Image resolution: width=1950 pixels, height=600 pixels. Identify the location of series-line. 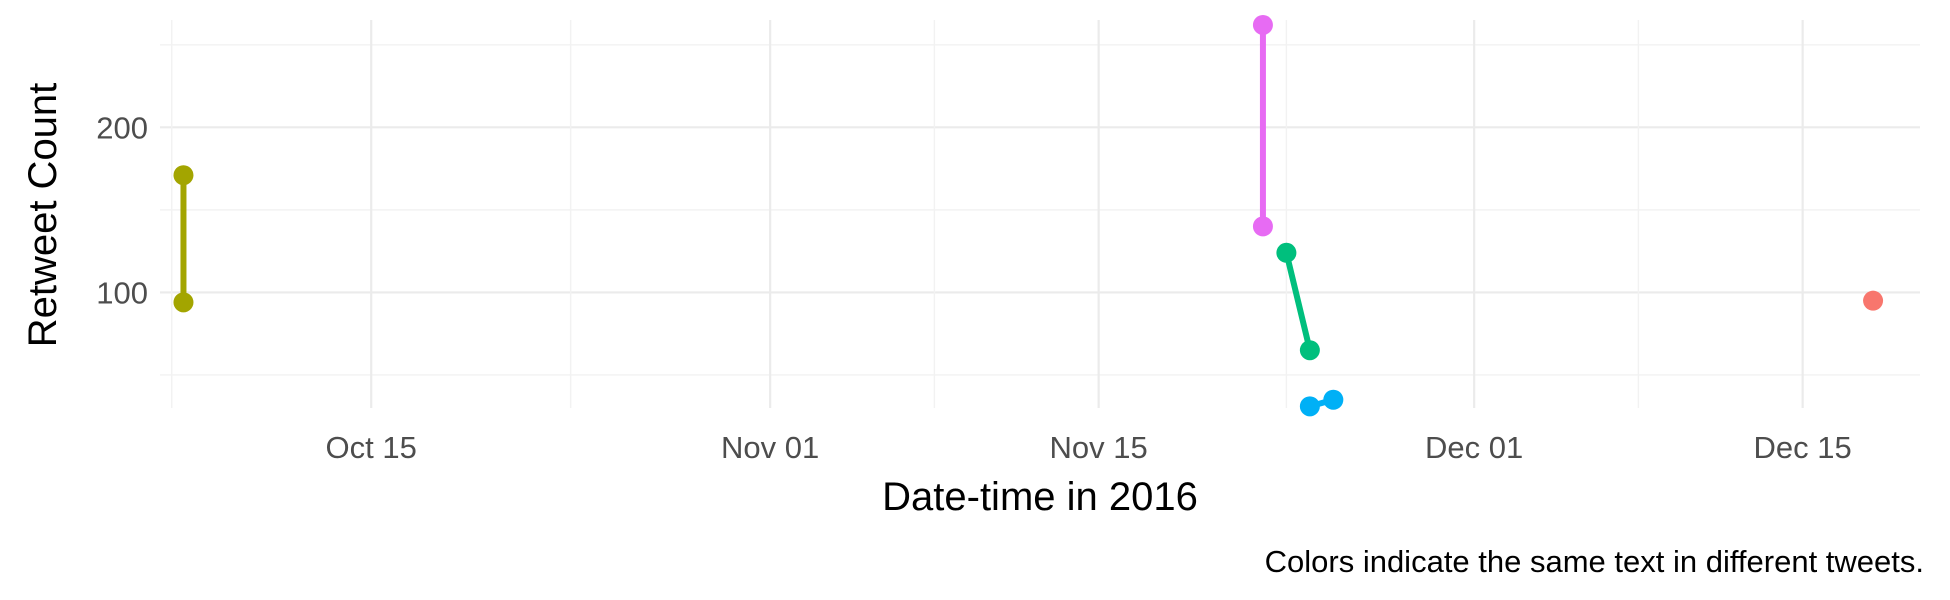
(1298, 301).